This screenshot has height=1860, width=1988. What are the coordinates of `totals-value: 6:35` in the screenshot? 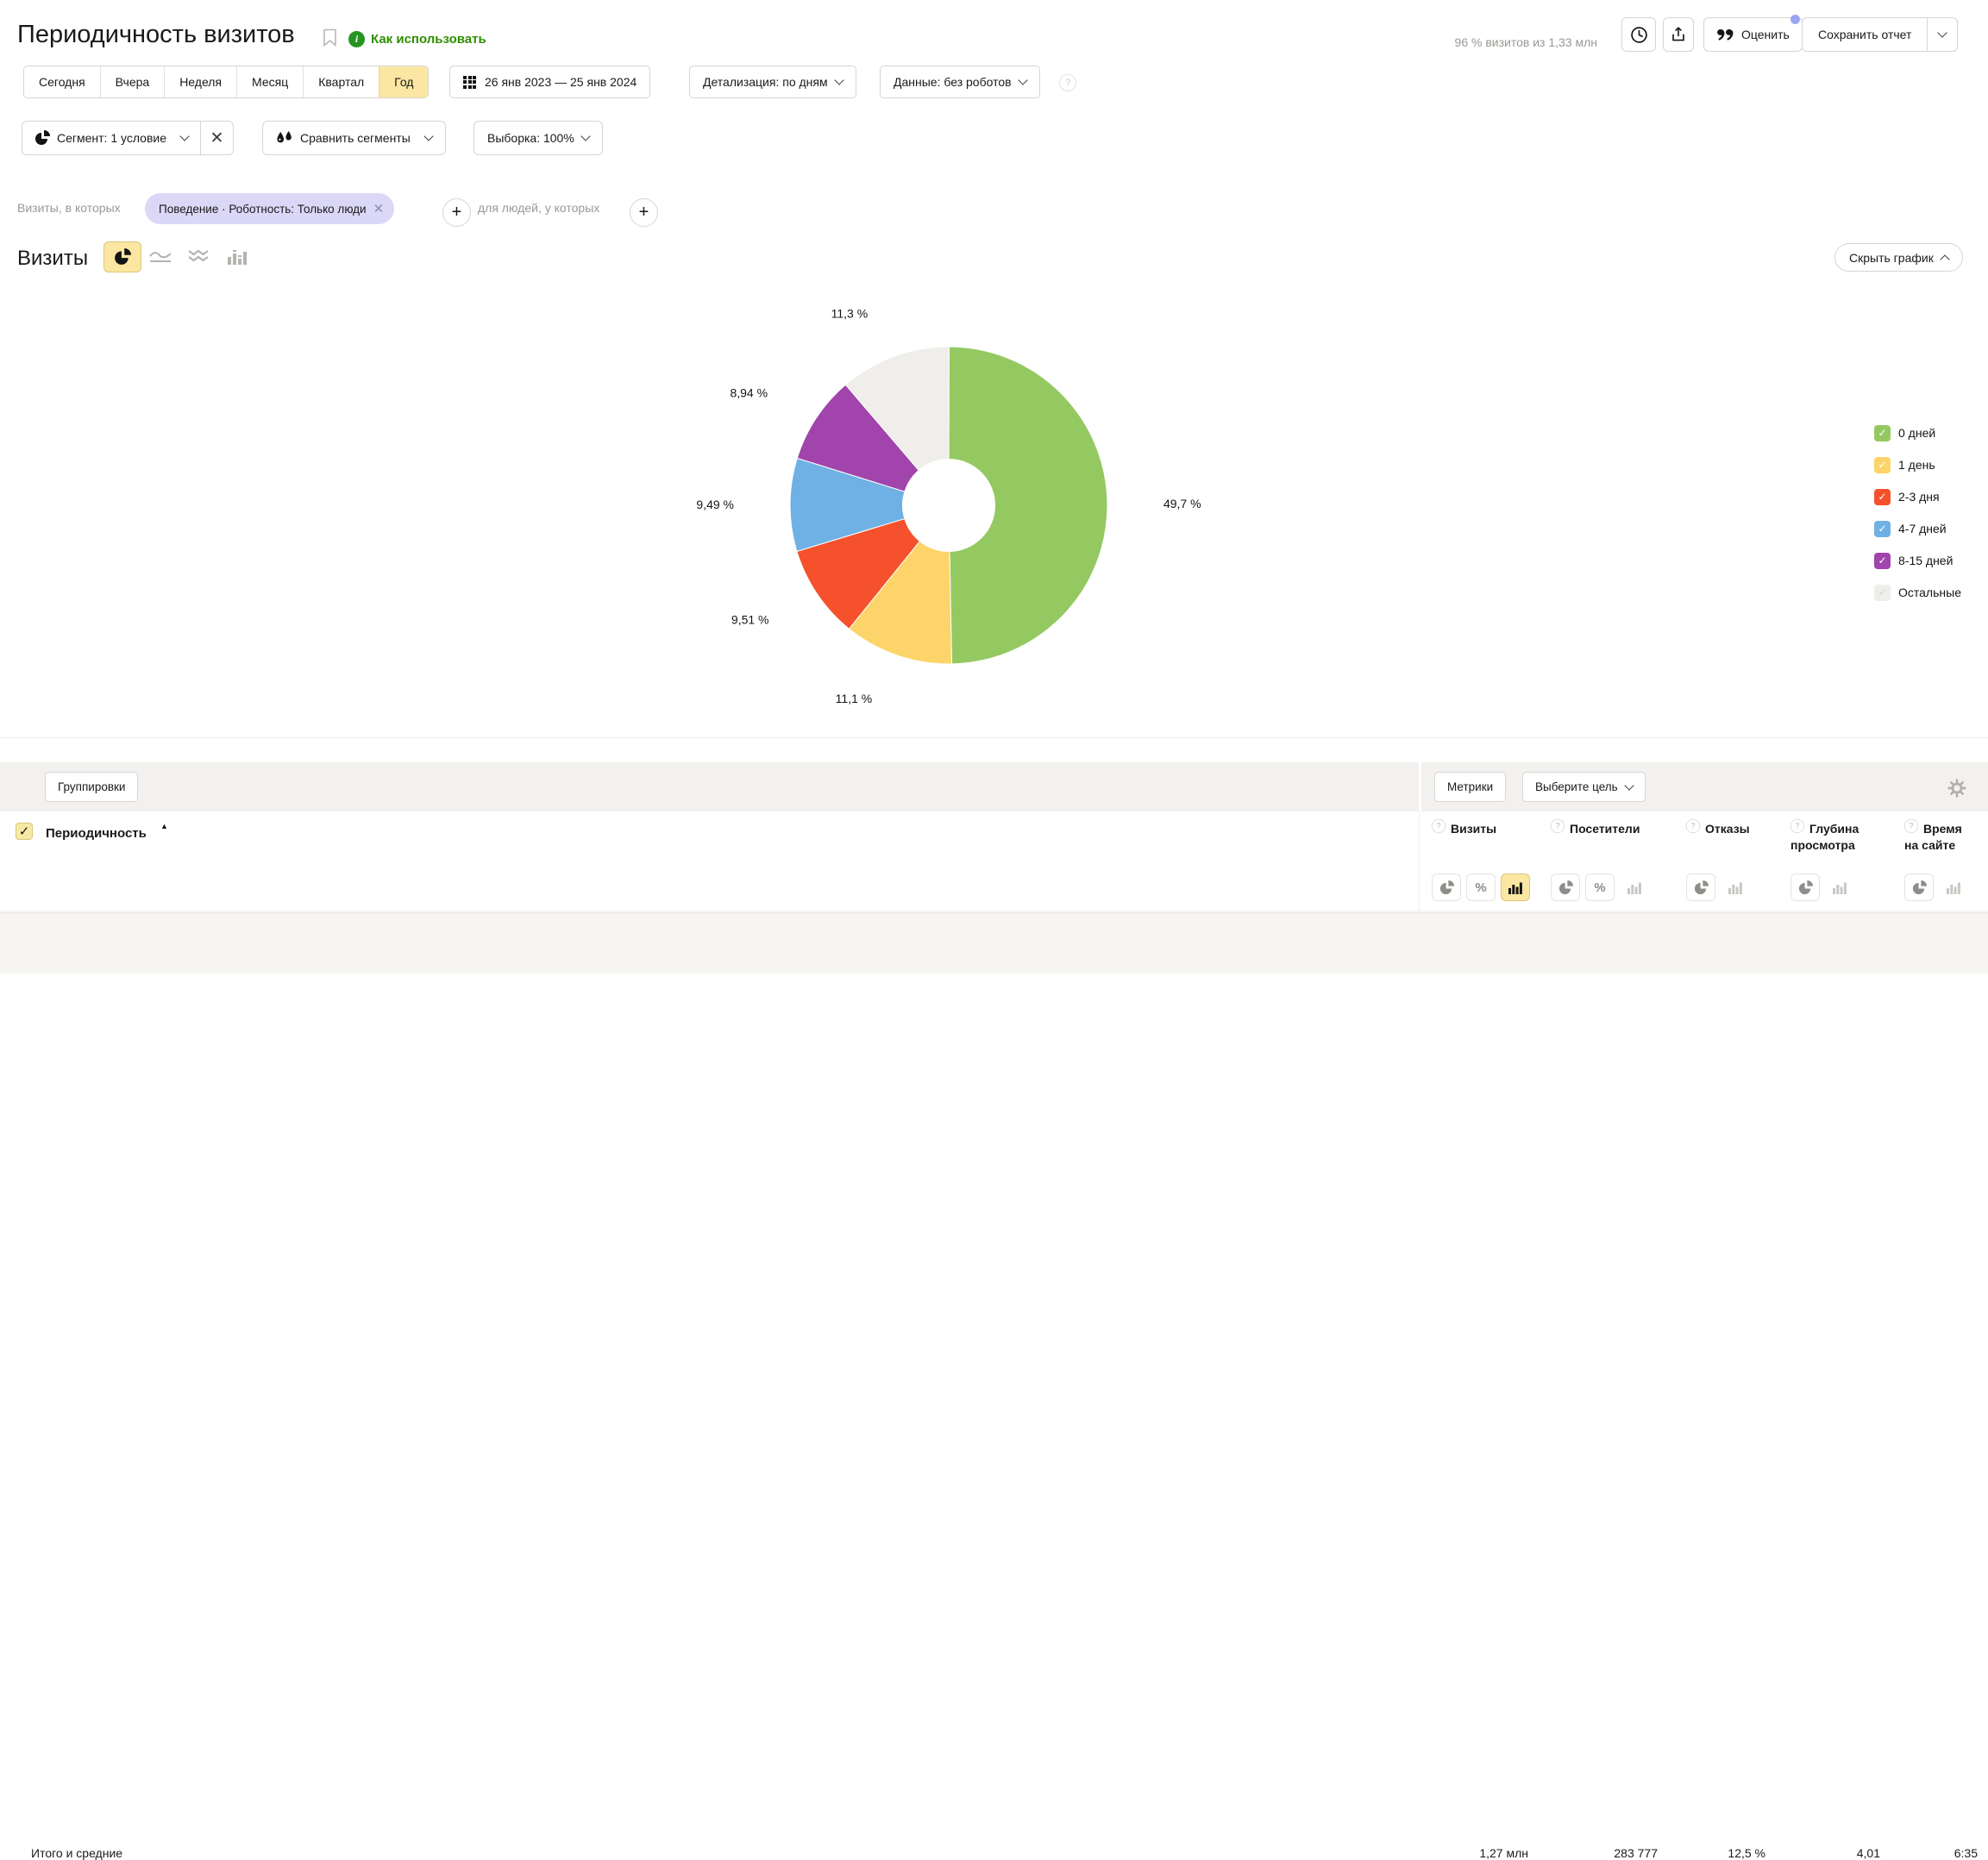 It's located at (1966, 1853).